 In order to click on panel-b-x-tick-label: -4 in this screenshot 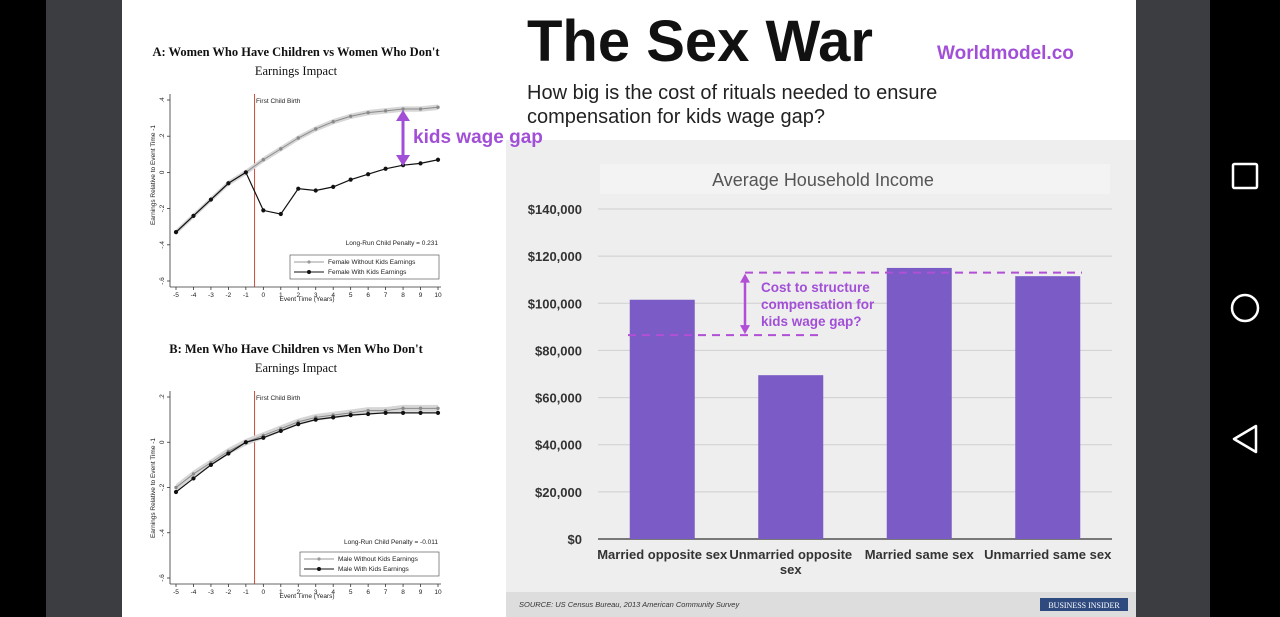, I will do `click(194, 592)`.